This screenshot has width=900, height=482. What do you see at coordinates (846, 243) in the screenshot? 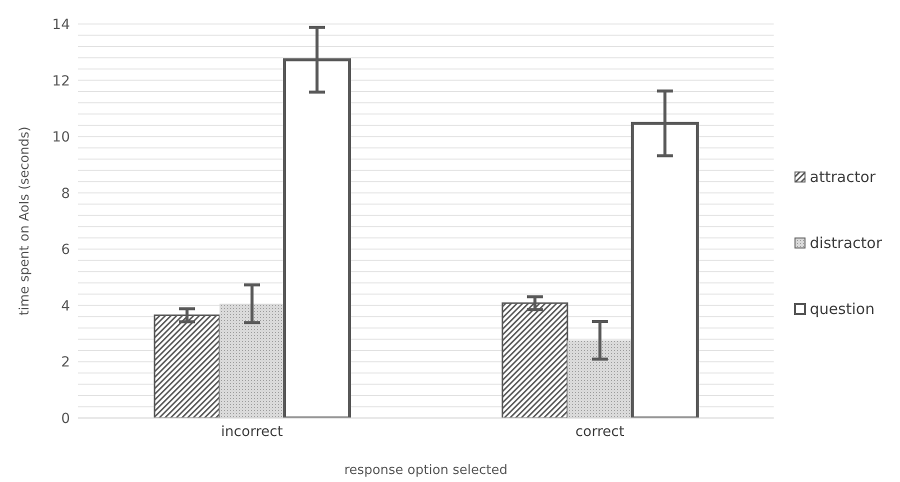
I see `legend-label: distractor` at bounding box center [846, 243].